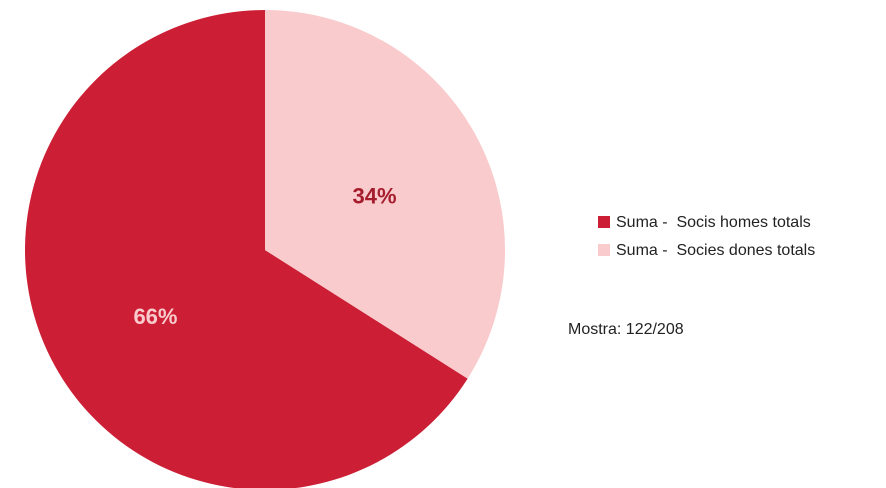 The height and width of the screenshot is (488, 886). What do you see at coordinates (713, 222) in the screenshot?
I see `legend-label: Suma - Socis homes totals` at bounding box center [713, 222].